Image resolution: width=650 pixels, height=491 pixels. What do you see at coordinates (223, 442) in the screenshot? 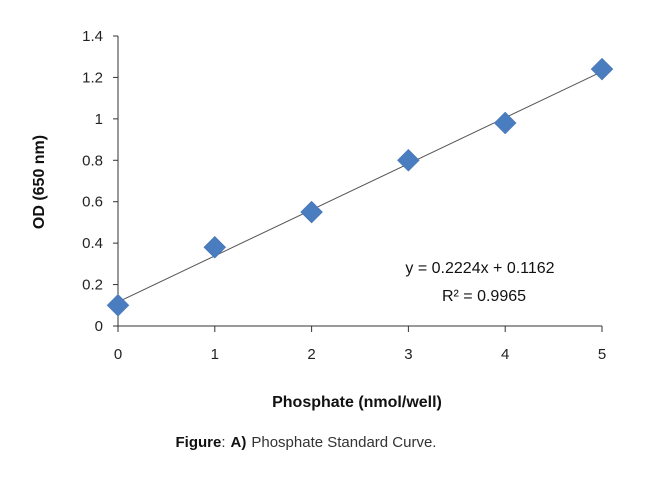
I see `caption-colon: :` at bounding box center [223, 442].